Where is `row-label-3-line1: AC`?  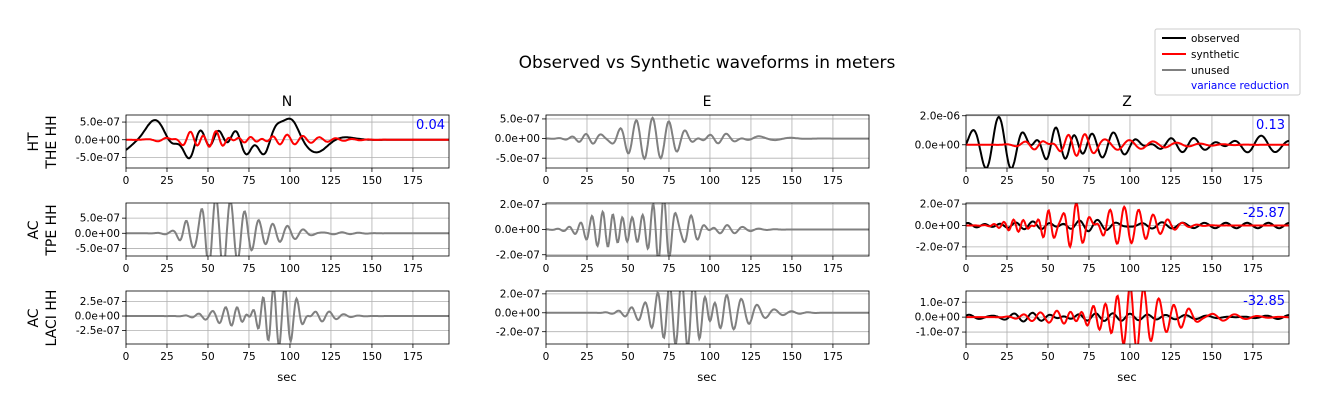
row-label-3-line1: AC is located at coordinates (34, 317).